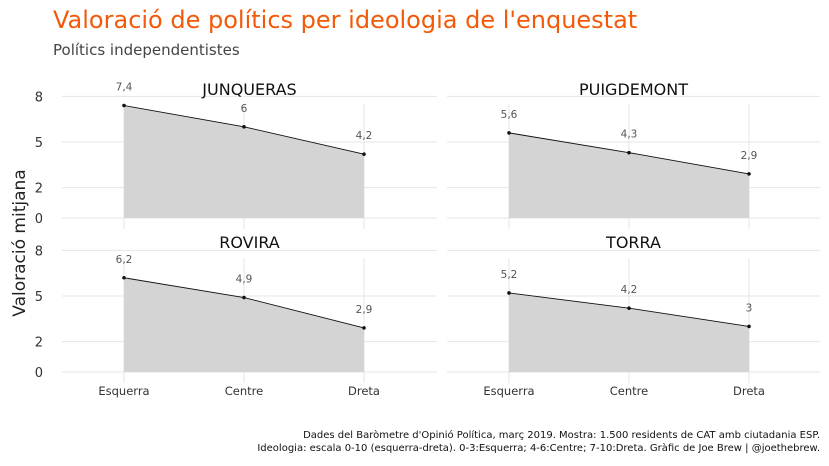 The image size is (829, 466). What do you see at coordinates (244, 161) in the screenshot?
I see `area-junqueras` at bounding box center [244, 161].